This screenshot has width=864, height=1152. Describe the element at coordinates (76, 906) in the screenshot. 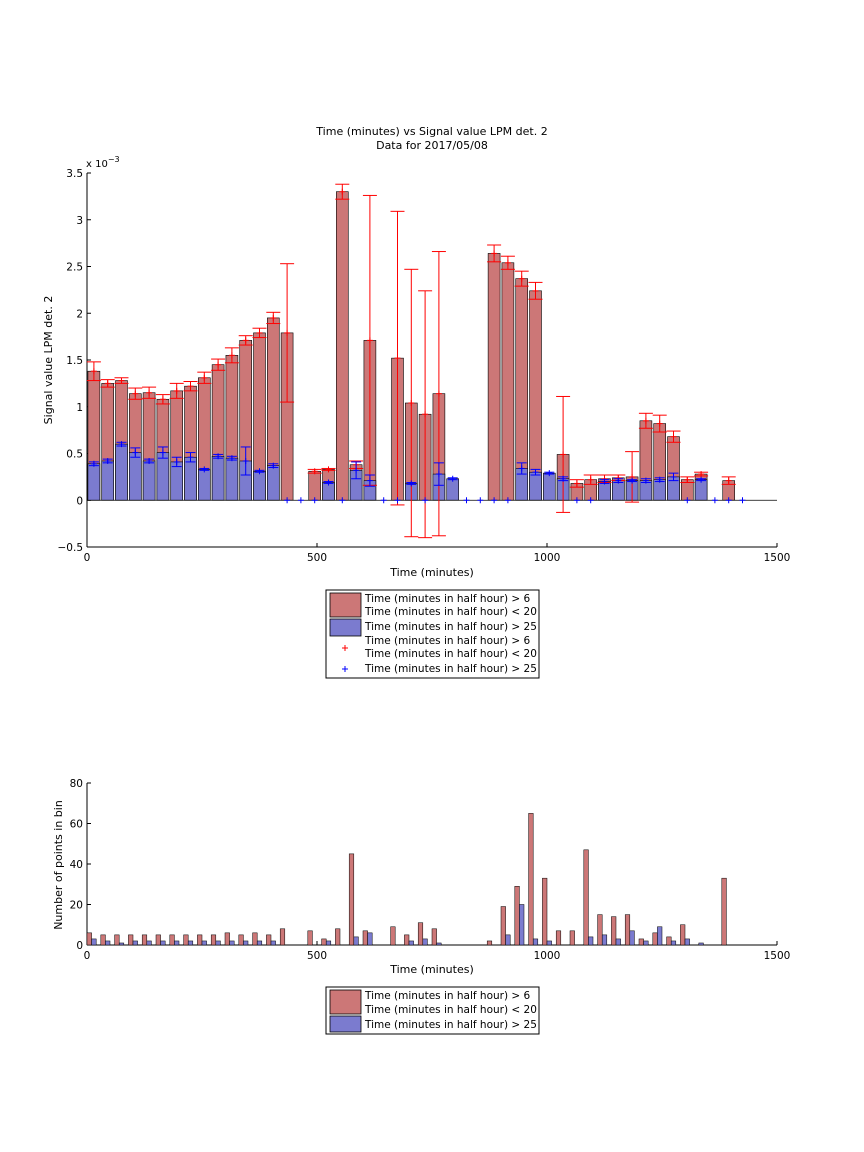

I see `chart2-y-tick-label: 20` at that location.